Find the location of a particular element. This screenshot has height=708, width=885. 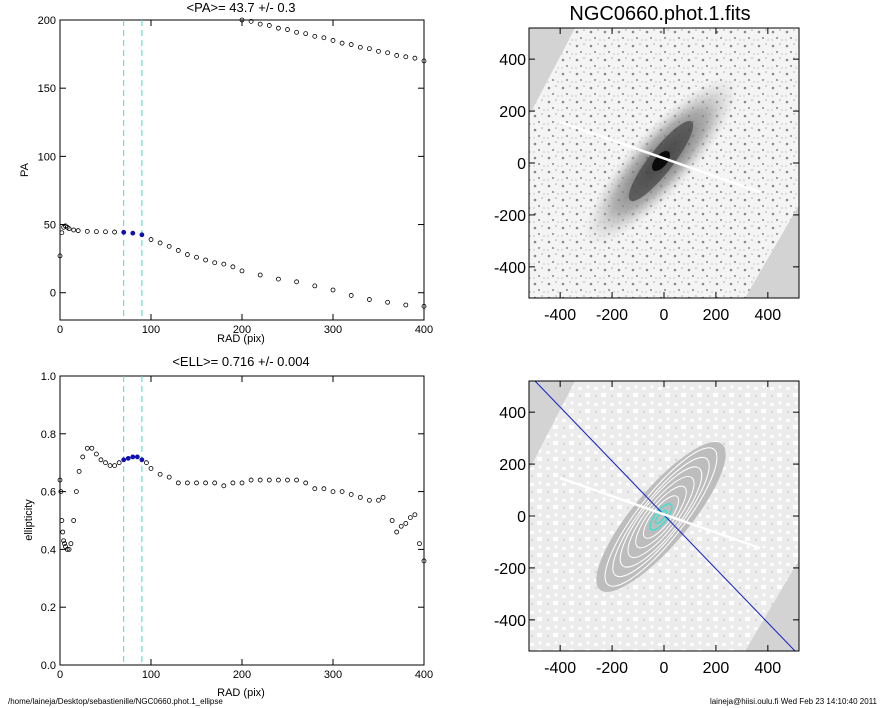

img-y-tick-label: 400 is located at coordinates (512, 413).